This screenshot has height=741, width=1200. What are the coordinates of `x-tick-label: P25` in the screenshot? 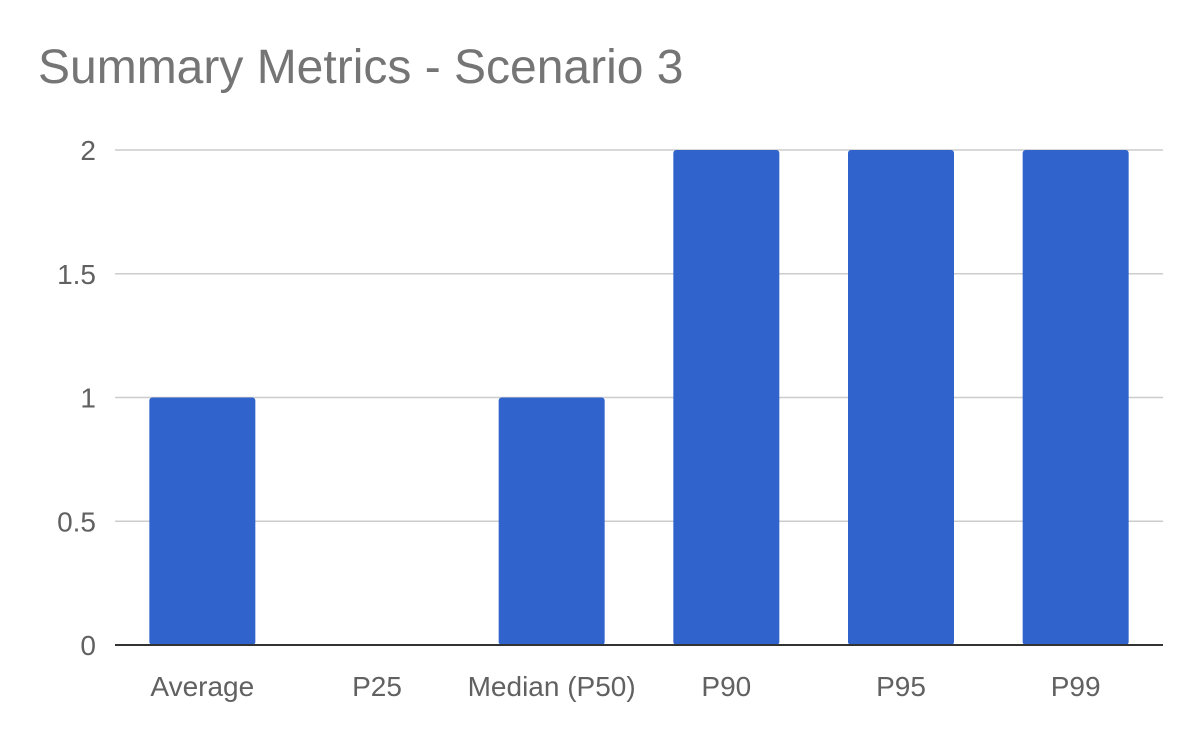 It's located at (377, 686).